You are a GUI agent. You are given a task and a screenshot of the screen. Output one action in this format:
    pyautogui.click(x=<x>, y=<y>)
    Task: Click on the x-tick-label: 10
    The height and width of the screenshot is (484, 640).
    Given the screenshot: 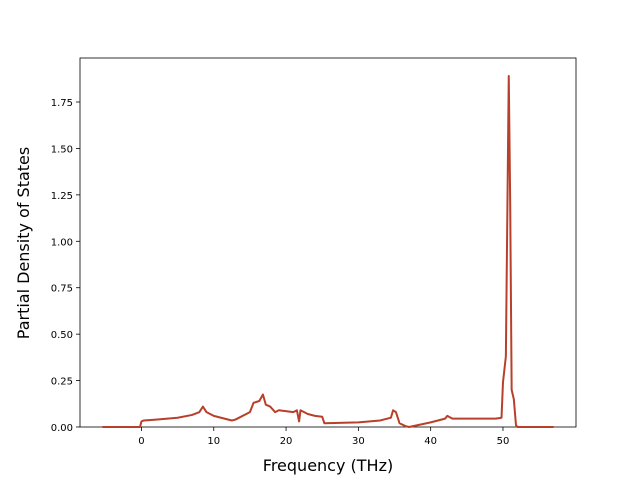 What is the action you would take?
    pyautogui.click(x=213, y=441)
    